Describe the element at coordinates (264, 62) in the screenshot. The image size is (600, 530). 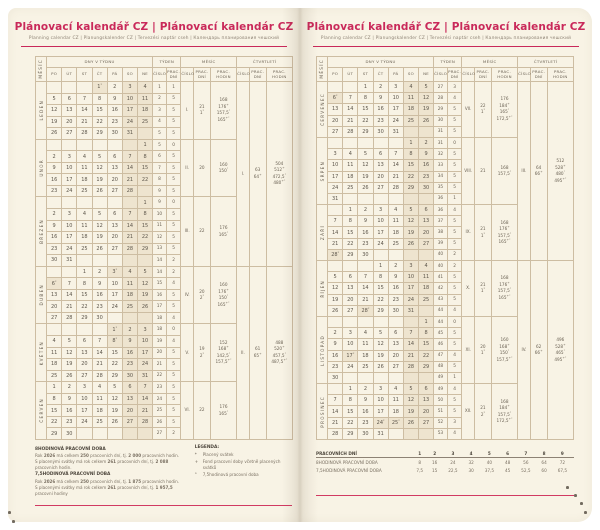
I see `quarter-group-header: ČTVRTLETÍ` at that location.